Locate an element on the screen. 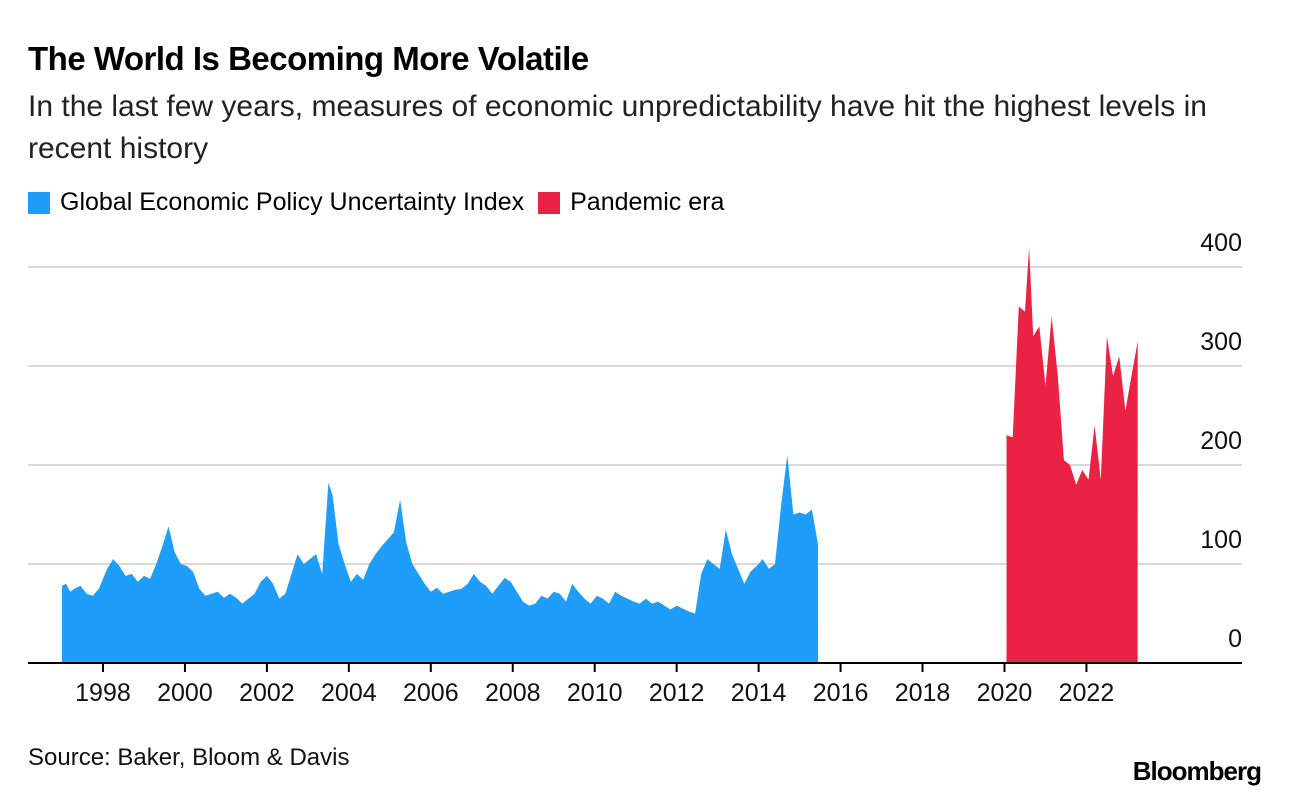 This screenshot has width=1289, height=798. y-tick-label-200: 200 is located at coordinates (1221, 441).